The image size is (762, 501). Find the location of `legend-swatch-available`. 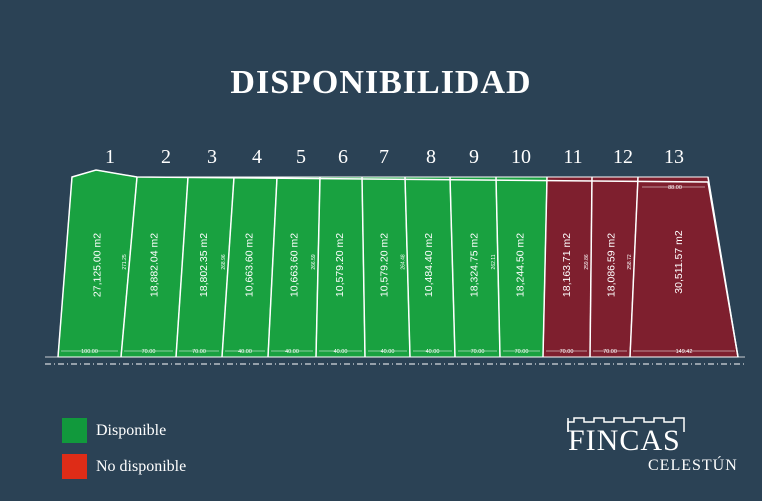

legend-swatch-available is located at coordinates (74, 430).